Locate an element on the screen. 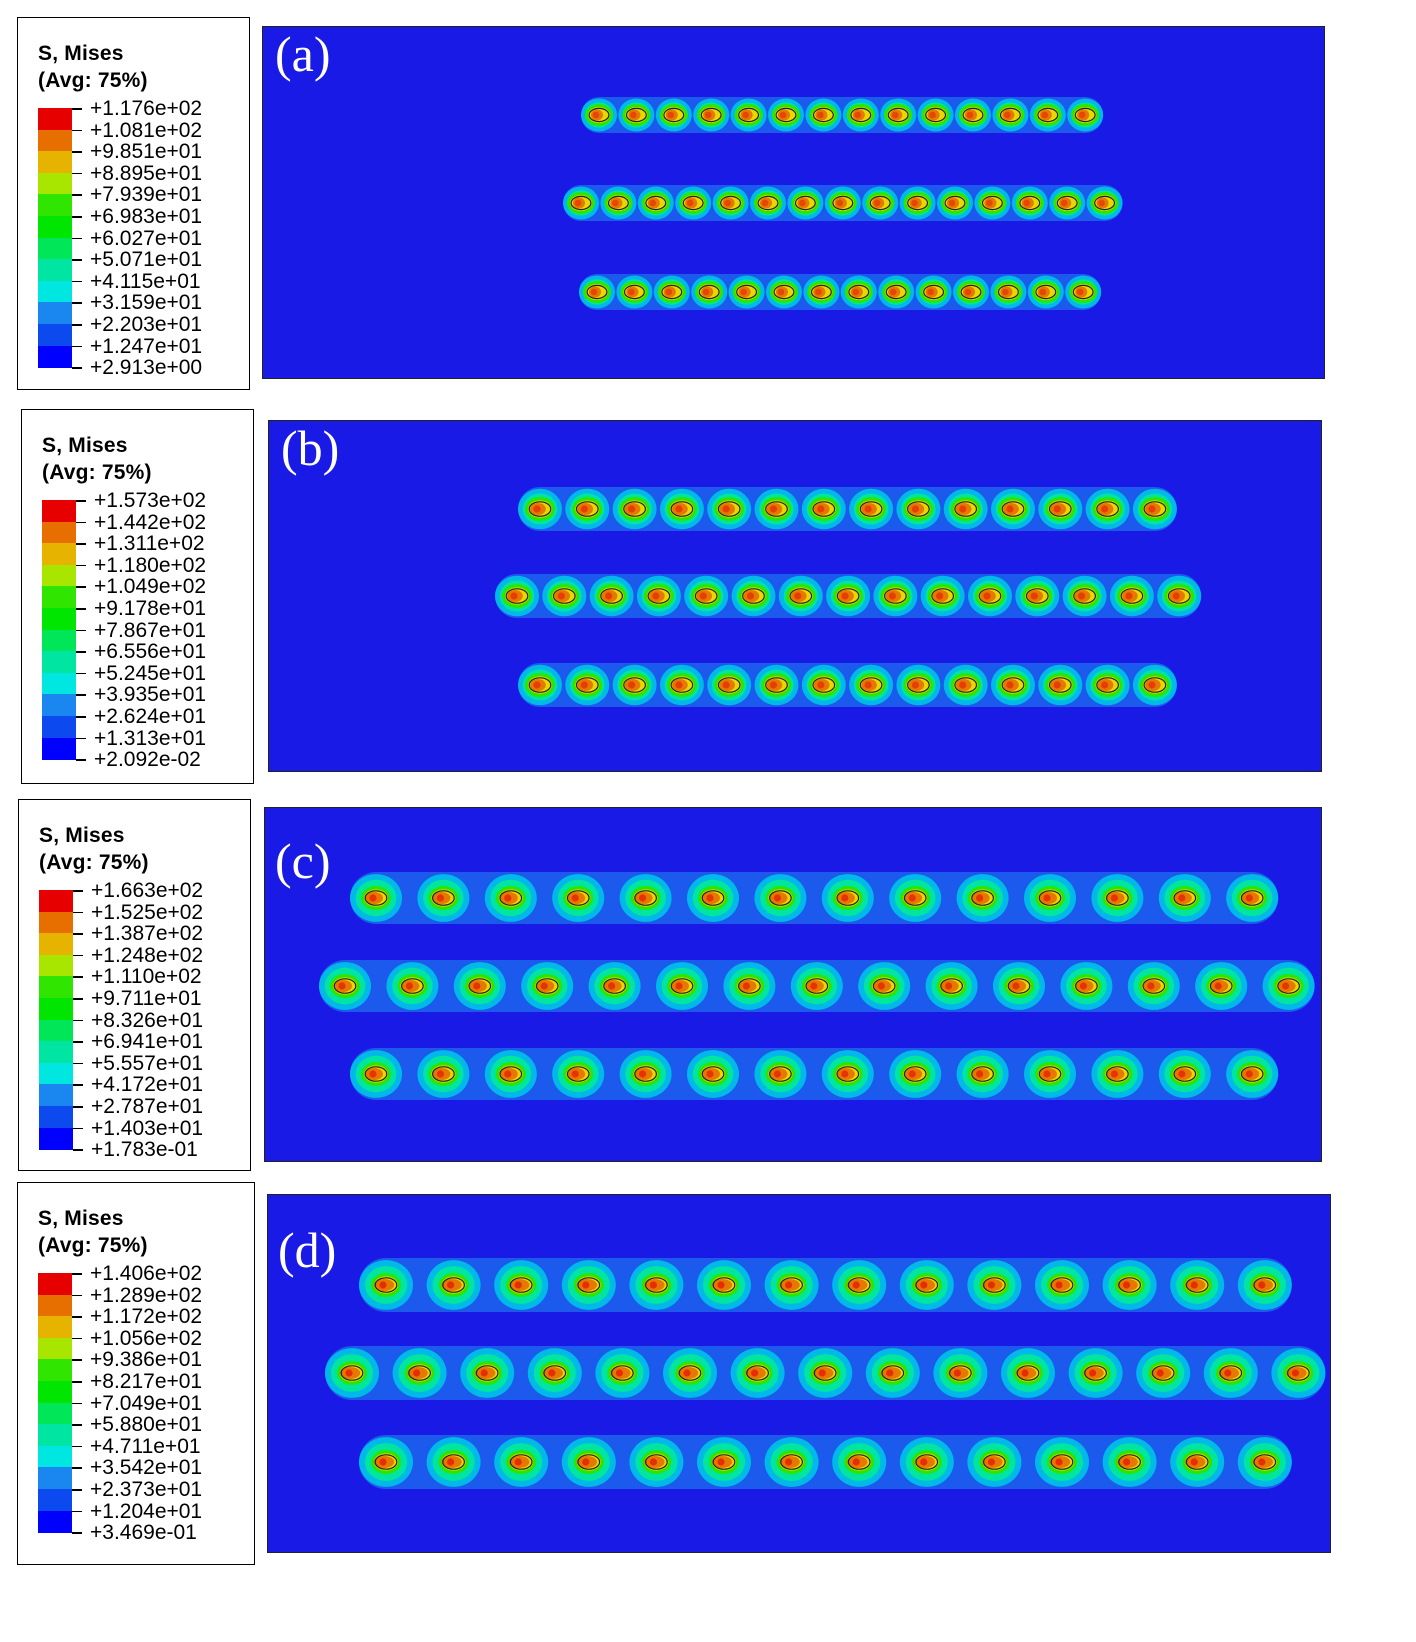 The width and height of the screenshot is (1416, 1642). legend-value: +6.556e+01 is located at coordinates (150, 652).